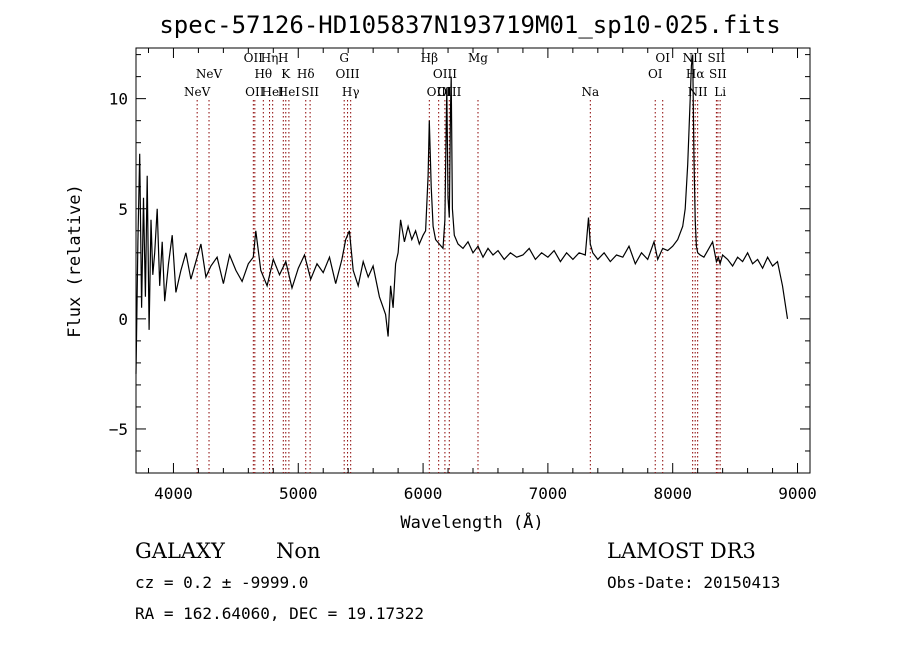 This screenshot has width=900, height=649. What do you see at coordinates (279, 613) in the screenshot?
I see `coordinates: RA = 162.64060, DEC = 19.17322` at bounding box center [279, 613].